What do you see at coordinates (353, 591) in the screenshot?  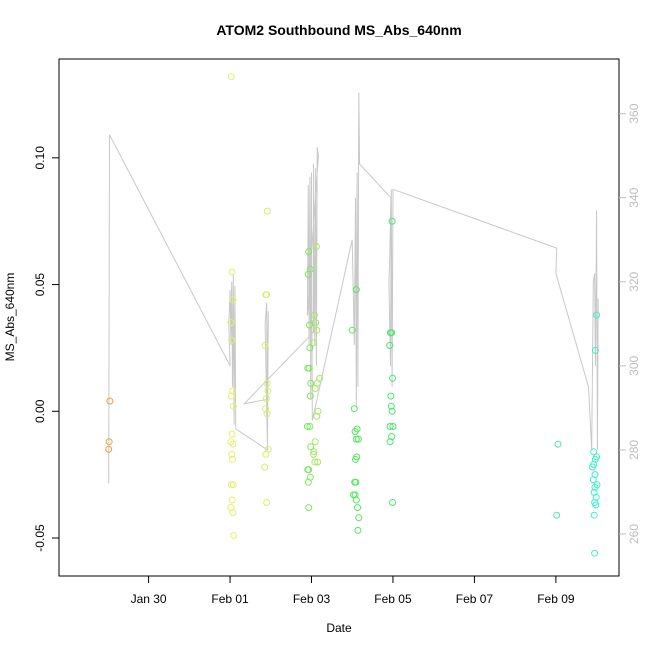 I see `x-axis: Jan 30 Feb 01 Feb 03 Feb 05 Feb 07 Feb 09` at bounding box center [353, 591].